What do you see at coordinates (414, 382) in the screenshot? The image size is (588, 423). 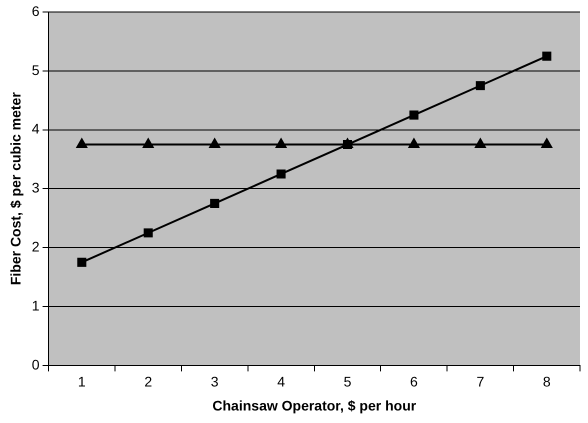 I see `x-tick-label: 6` at bounding box center [414, 382].